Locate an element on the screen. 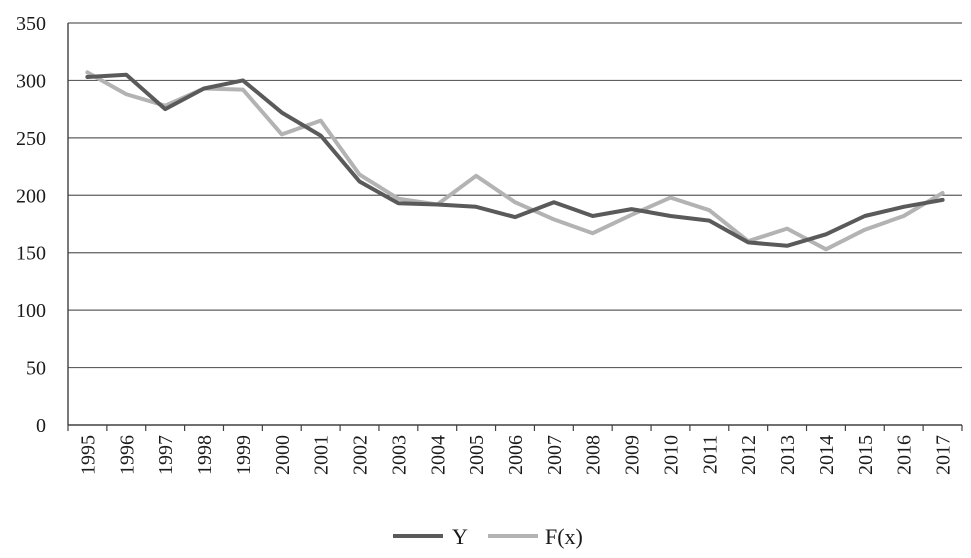 This screenshot has width=971, height=558. y-tick-label: 150 is located at coordinates (31, 254).